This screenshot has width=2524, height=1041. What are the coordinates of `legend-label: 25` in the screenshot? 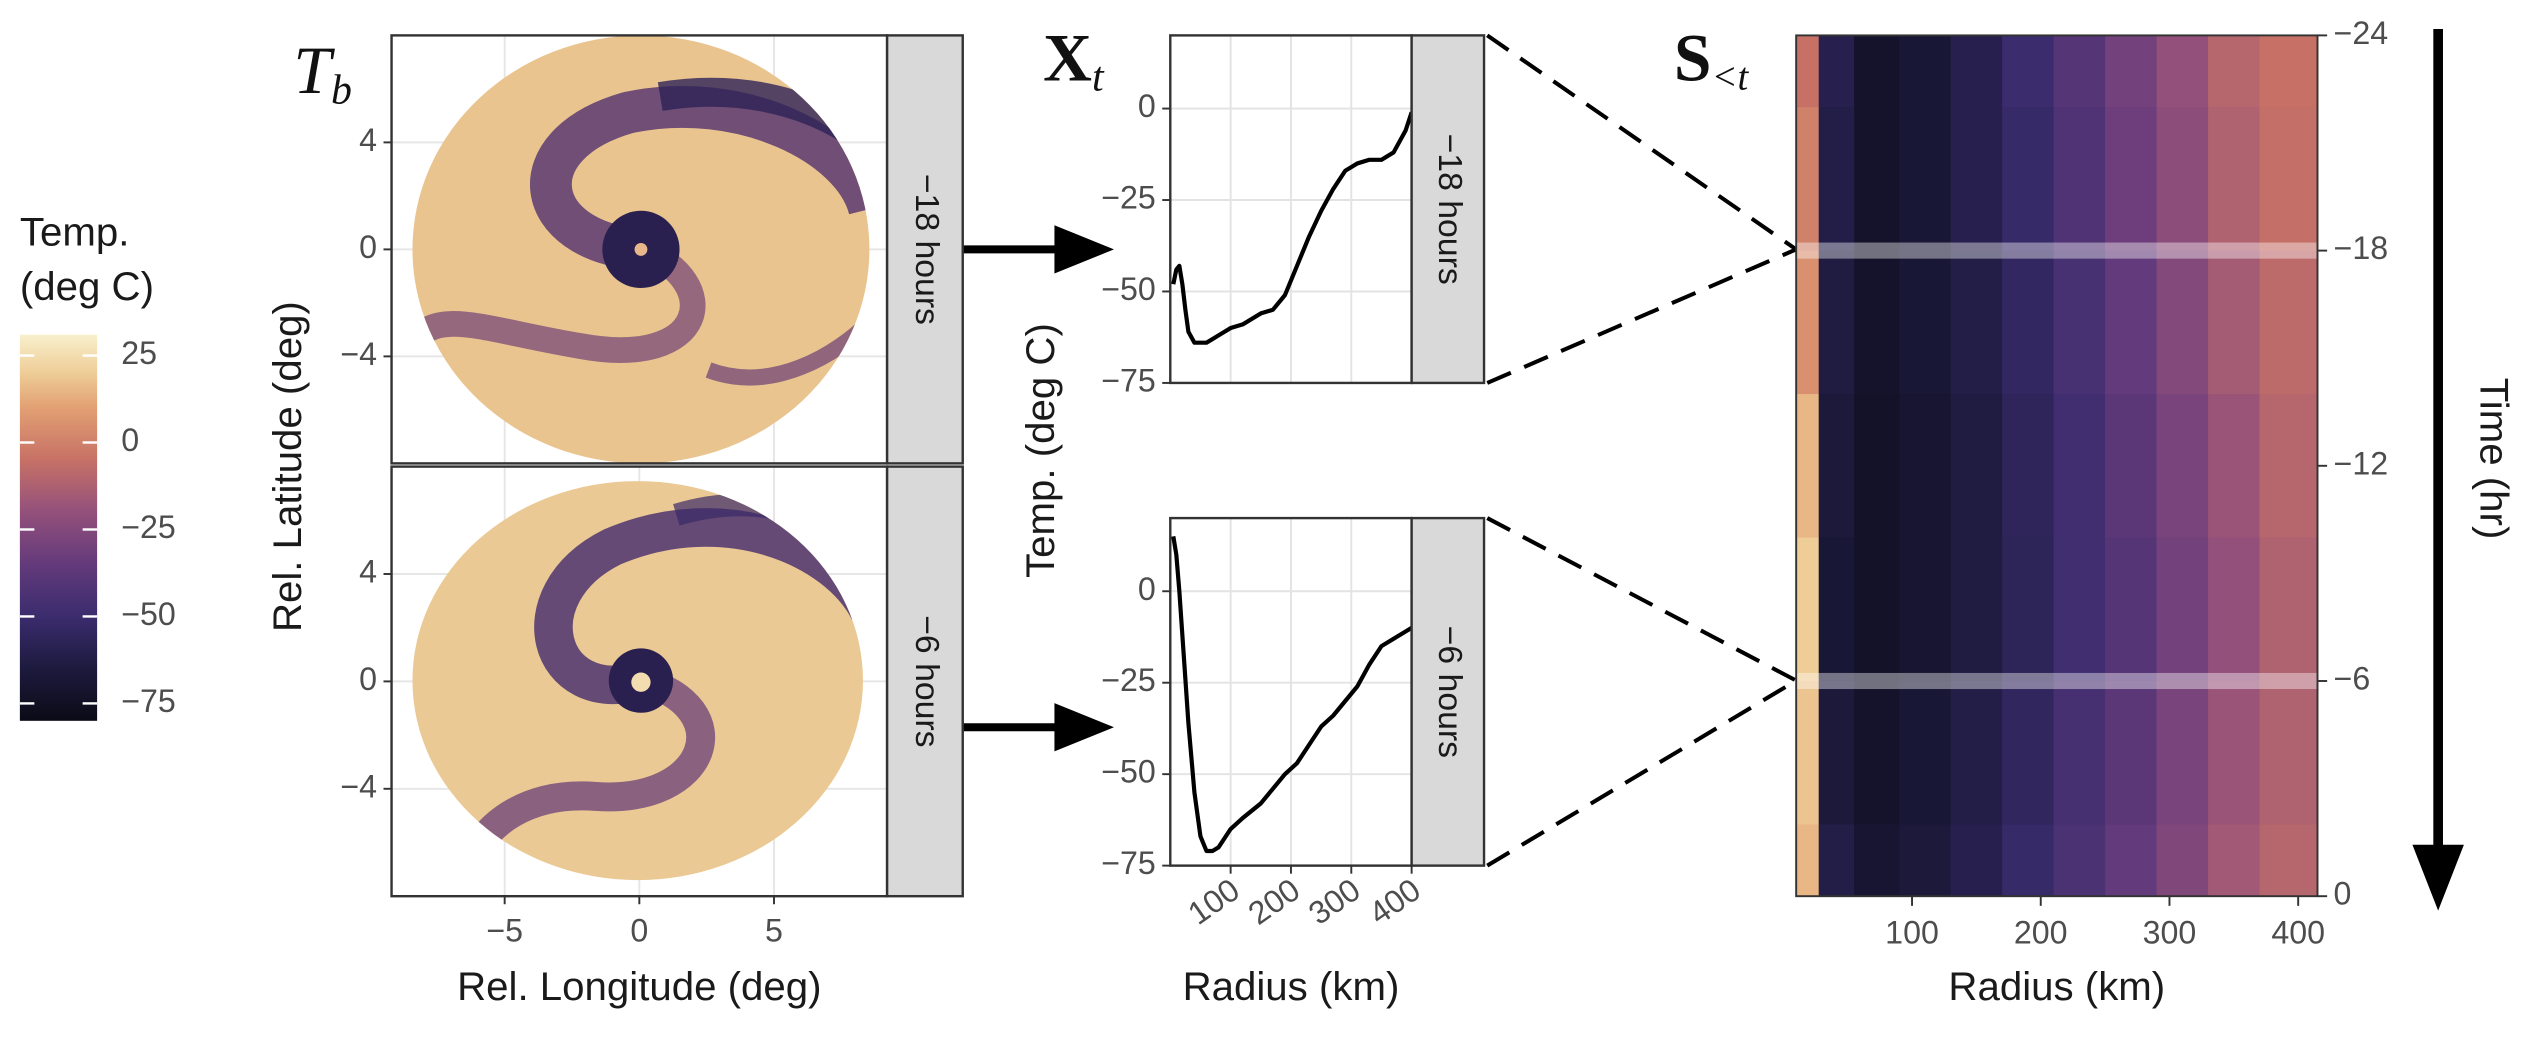 It's located at (139, 353).